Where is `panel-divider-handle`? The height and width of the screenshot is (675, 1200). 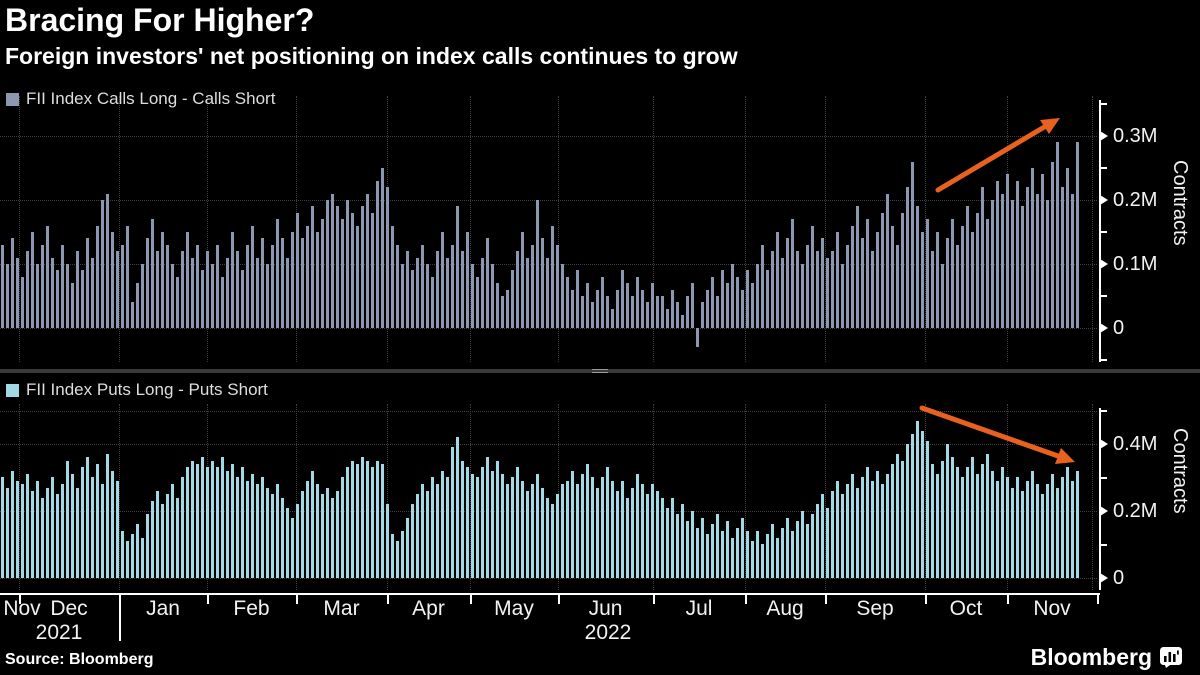
panel-divider-handle is located at coordinates (600, 371).